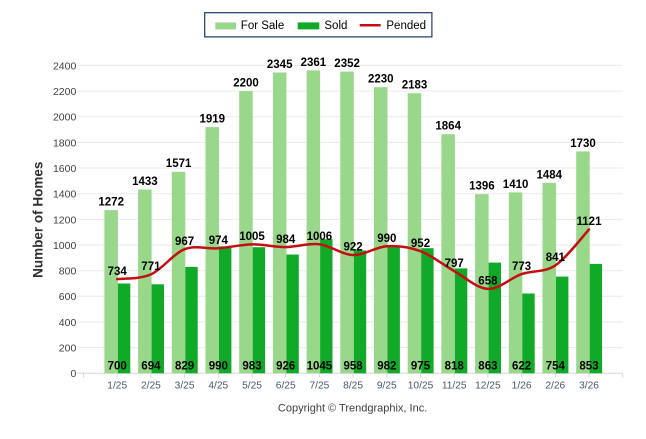 Image resolution: width=646 pixels, height=439 pixels. I want to click on svg-text: 0, so click(73, 374).